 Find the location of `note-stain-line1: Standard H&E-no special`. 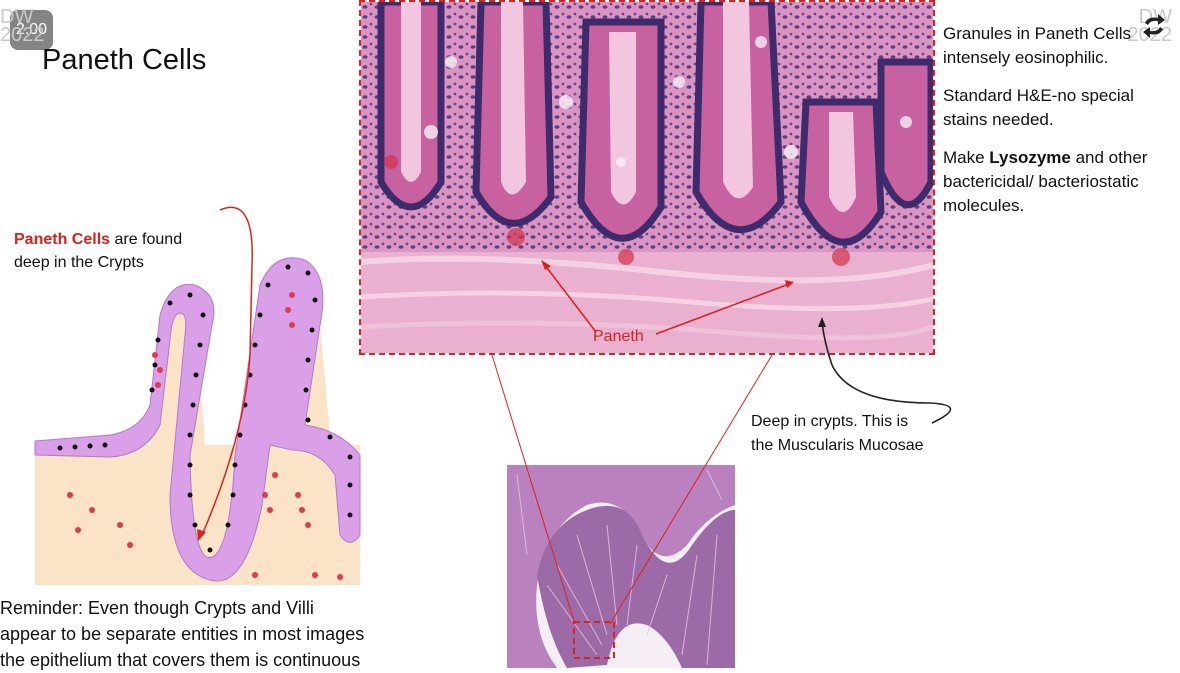

note-stain-line1: Standard H&E-no special is located at coordinates (1038, 95).